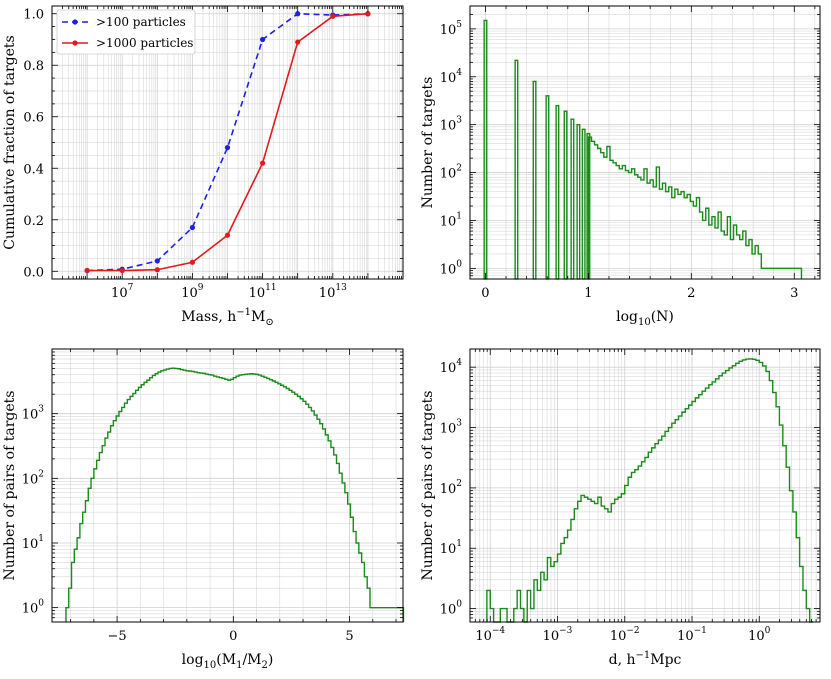 The height and width of the screenshot is (679, 831). I want to click on label-part: Mpc, so click(665, 660).